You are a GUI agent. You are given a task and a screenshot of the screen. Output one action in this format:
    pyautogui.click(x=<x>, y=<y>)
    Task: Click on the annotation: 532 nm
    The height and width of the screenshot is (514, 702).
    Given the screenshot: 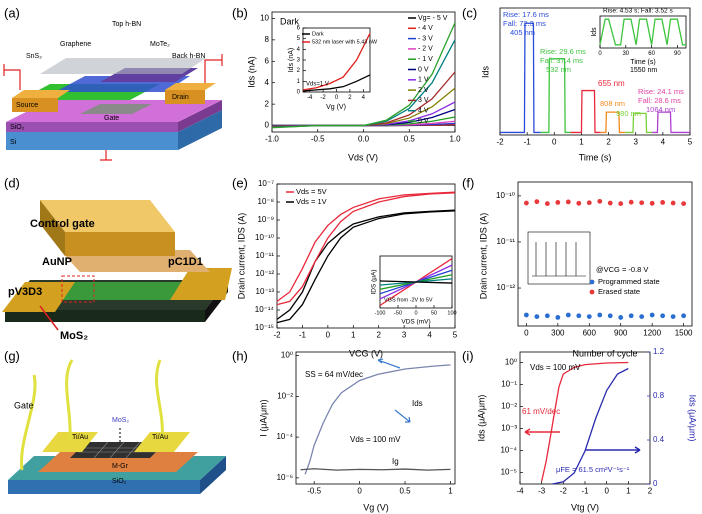 What is the action you would take?
    pyautogui.click(x=558, y=69)
    